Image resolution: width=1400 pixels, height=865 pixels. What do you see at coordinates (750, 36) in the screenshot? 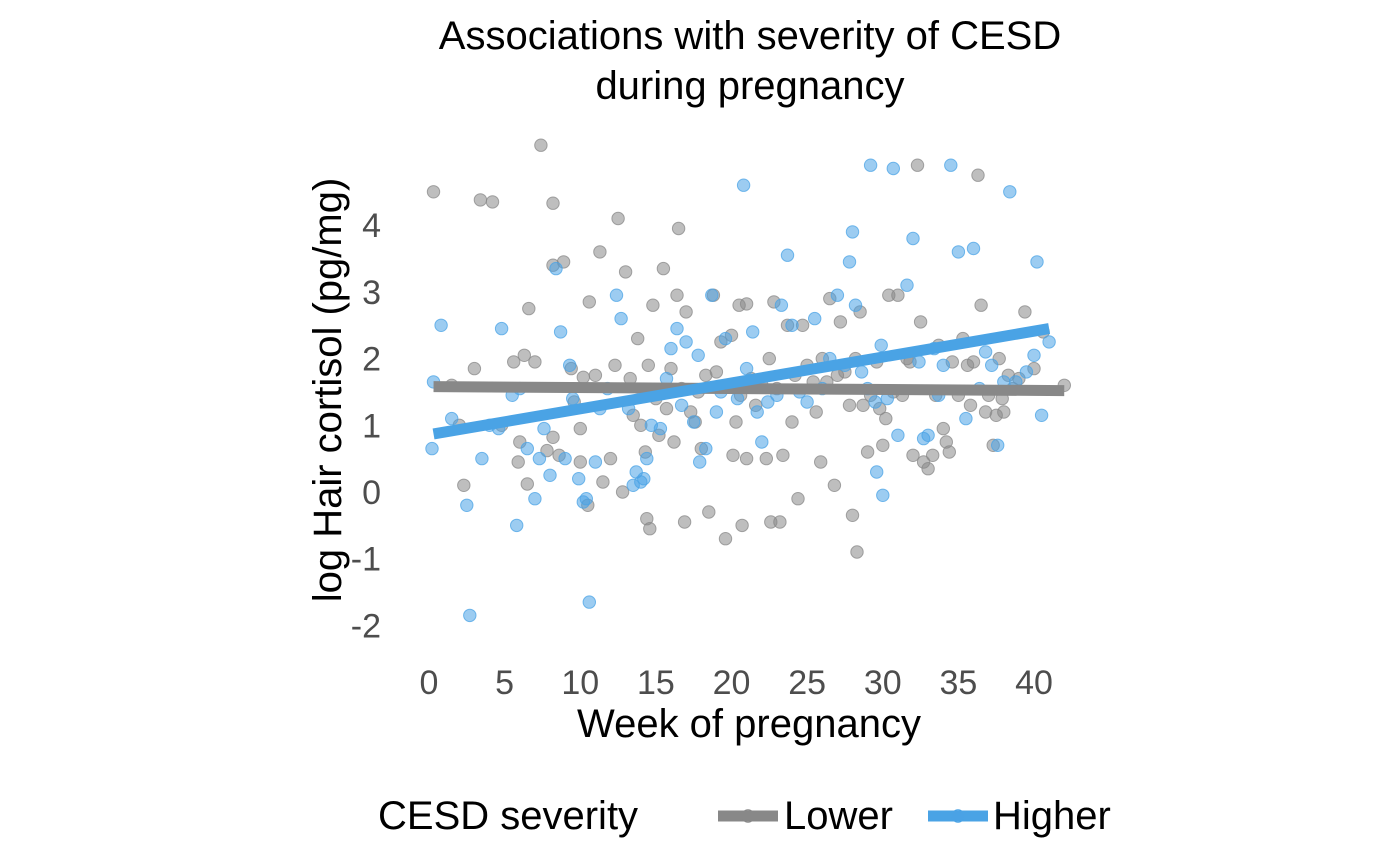
I see `chart-title-line-1: Associations with severity of CESD` at bounding box center [750, 36].